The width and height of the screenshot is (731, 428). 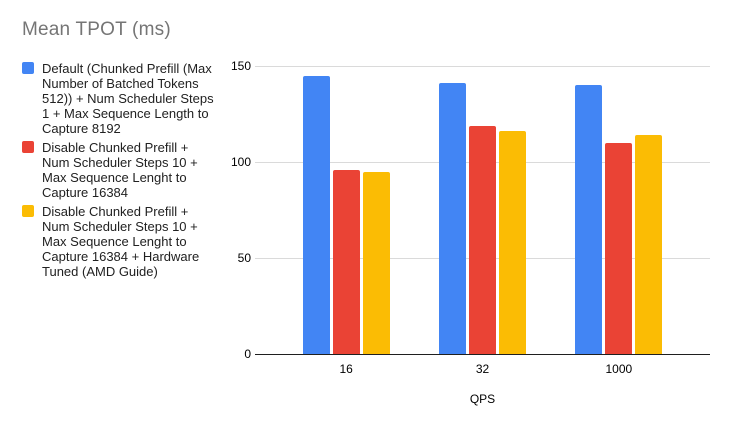 I want to click on x-axis-tick-labels: 16 32 1000, so click(x=482, y=369).